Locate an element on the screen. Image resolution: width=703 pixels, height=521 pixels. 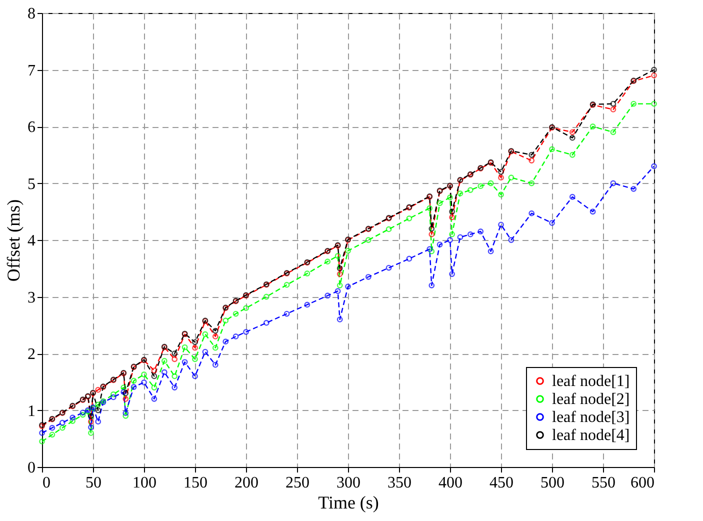
x-tick-label: 350 is located at coordinates (400, 483).